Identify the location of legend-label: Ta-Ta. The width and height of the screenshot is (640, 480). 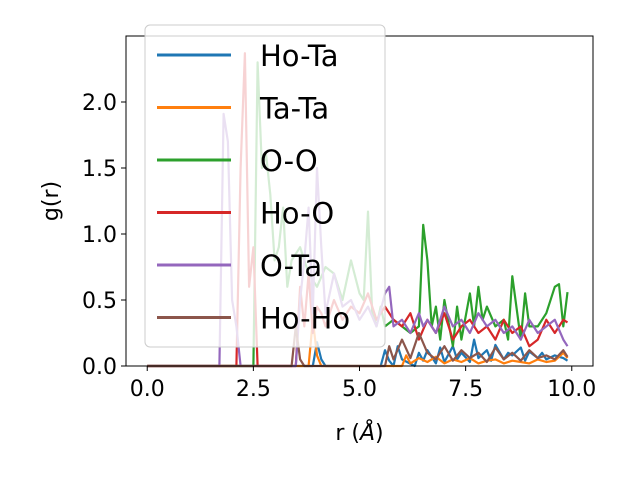
(294, 109).